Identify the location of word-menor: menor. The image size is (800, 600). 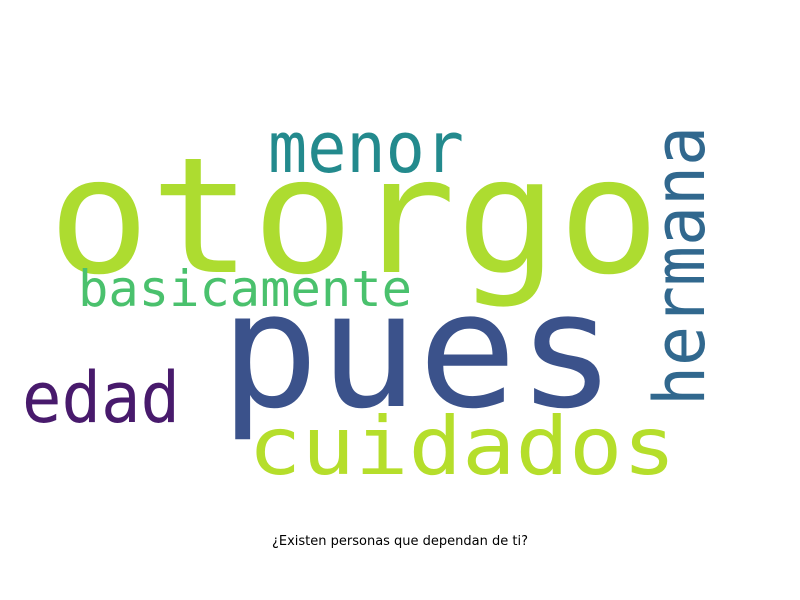
(366, 148).